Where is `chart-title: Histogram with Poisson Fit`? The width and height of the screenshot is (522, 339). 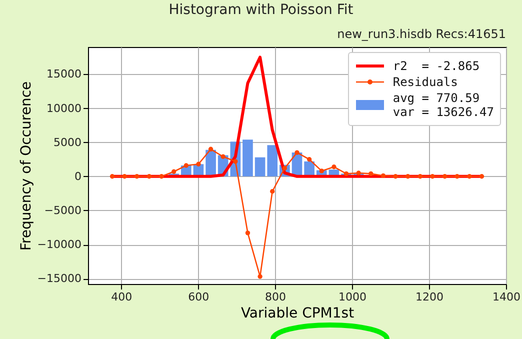
chart-title: Histogram with Poisson Fit is located at coordinates (261, 10).